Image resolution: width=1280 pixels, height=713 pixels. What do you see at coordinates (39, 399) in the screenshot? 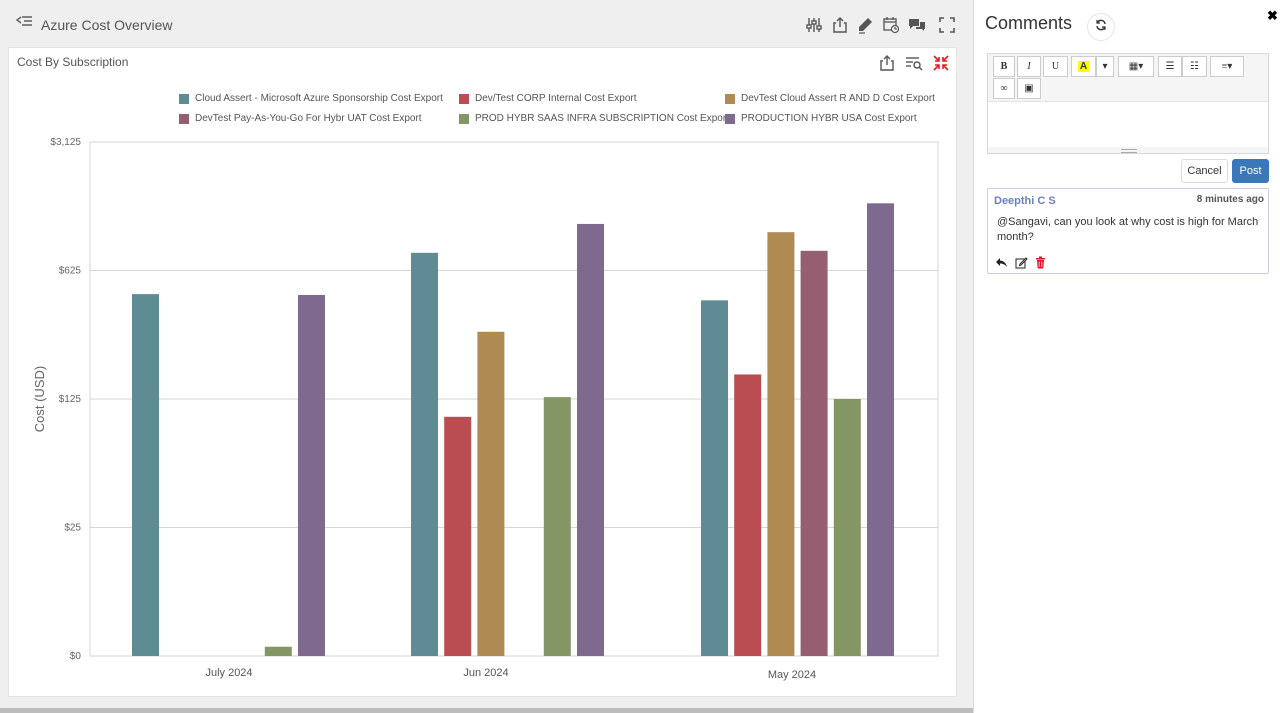
I see `y-axis-title: Cost (USD)` at bounding box center [39, 399].